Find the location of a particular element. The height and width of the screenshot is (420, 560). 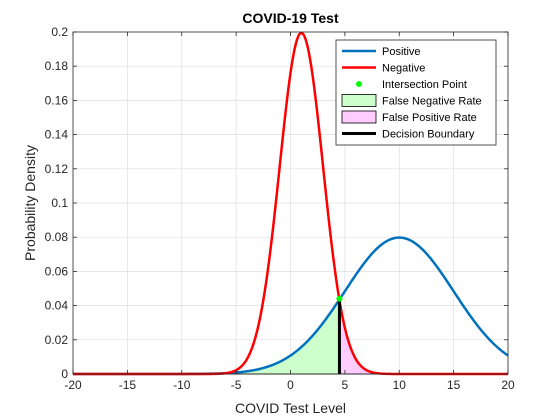

x-tick-label: -15 is located at coordinates (128, 385).